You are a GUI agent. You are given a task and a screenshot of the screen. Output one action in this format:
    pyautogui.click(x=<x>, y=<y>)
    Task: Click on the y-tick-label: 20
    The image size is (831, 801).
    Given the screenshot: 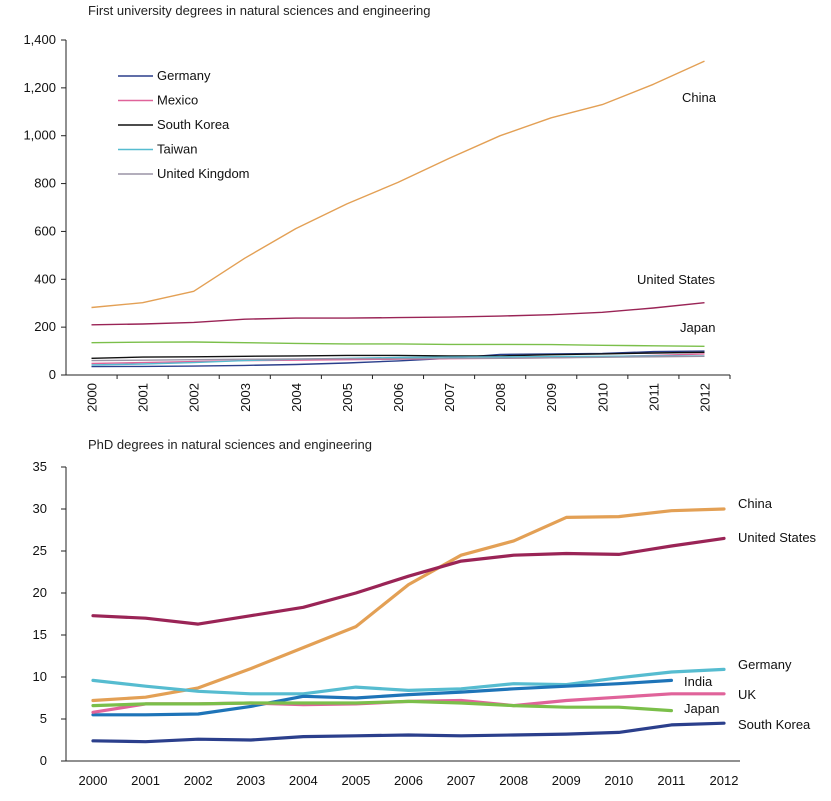 What is the action you would take?
    pyautogui.click(x=40, y=592)
    